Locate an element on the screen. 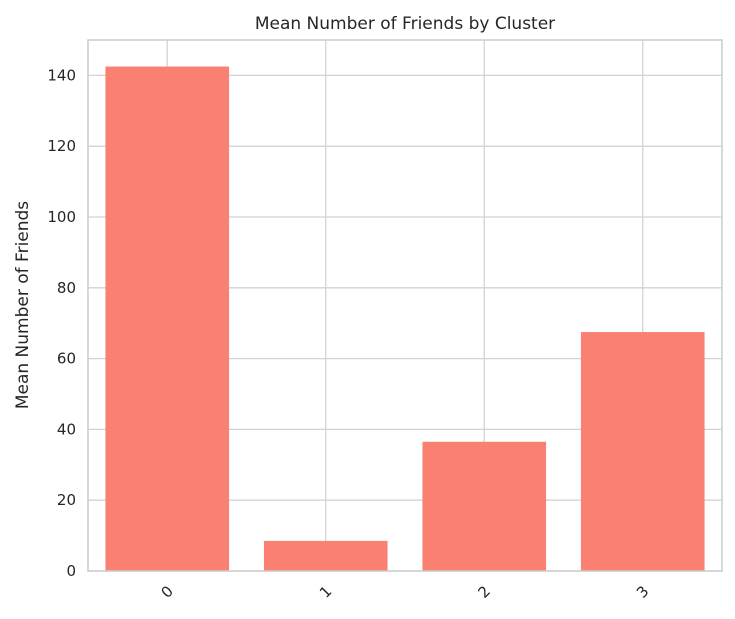 Image resolution: width=735 pixels, height=619 pixels. y-tick-label: 100 is located at coordinates (61, 217).